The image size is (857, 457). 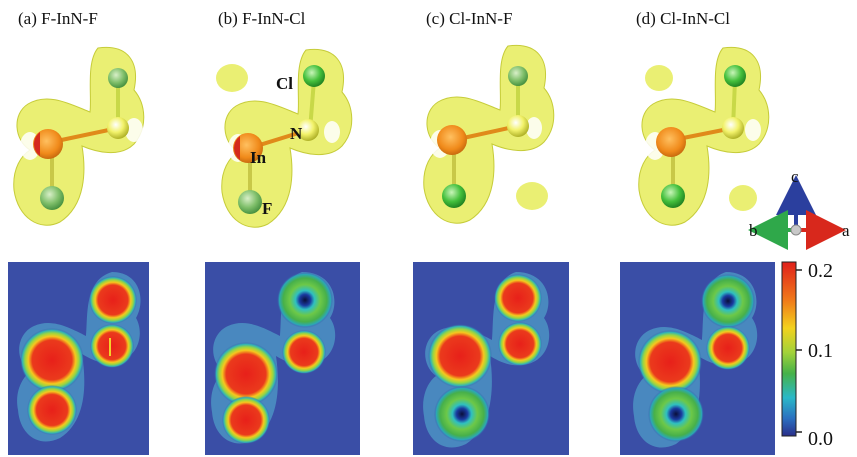 I want to click on atom-label-f: F, so click(x=267, y=208).